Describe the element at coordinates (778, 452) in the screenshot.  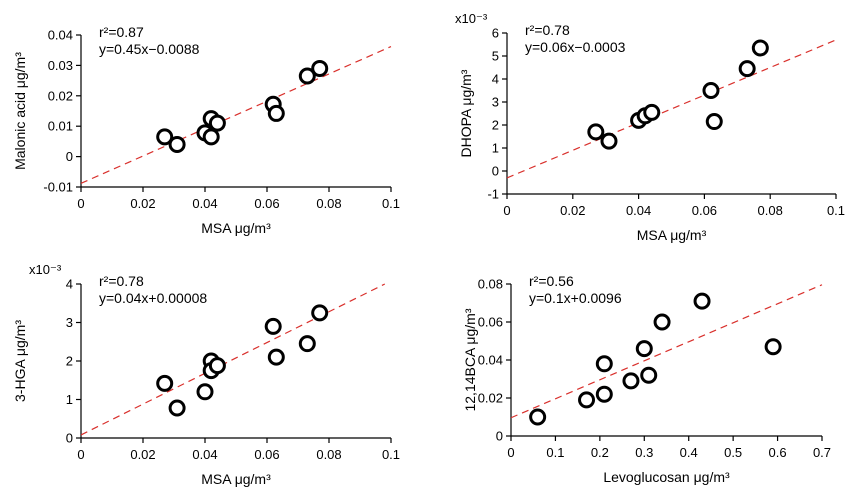
I see `x-tick-label: 0.6` at that location.